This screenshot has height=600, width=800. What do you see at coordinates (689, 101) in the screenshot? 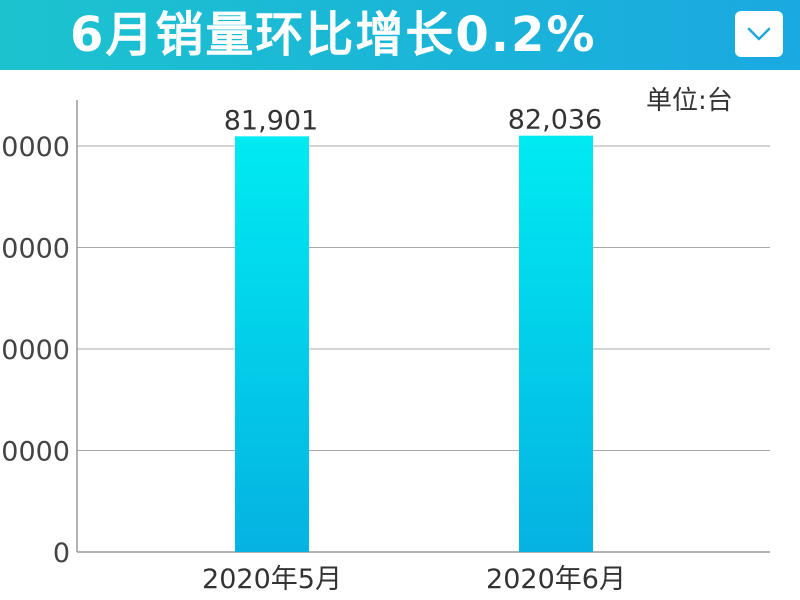
I see `unit-label: 单位:台` at bounding box center [689, 101].